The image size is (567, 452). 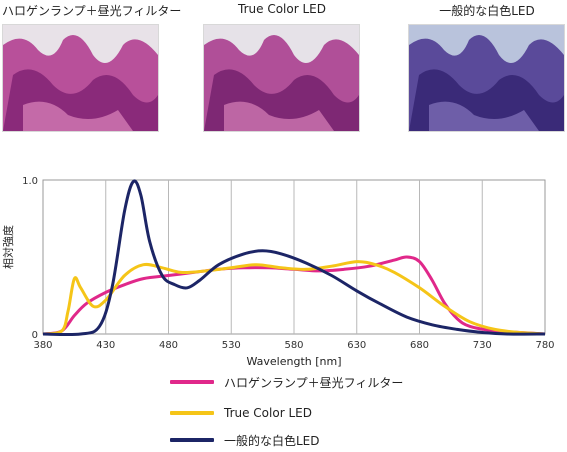 What do you see at coordinates (272, 440) in the screenshot?
I see `legend-label-whiteled: 一般的な白色LED` at bounding box center [272, 440].